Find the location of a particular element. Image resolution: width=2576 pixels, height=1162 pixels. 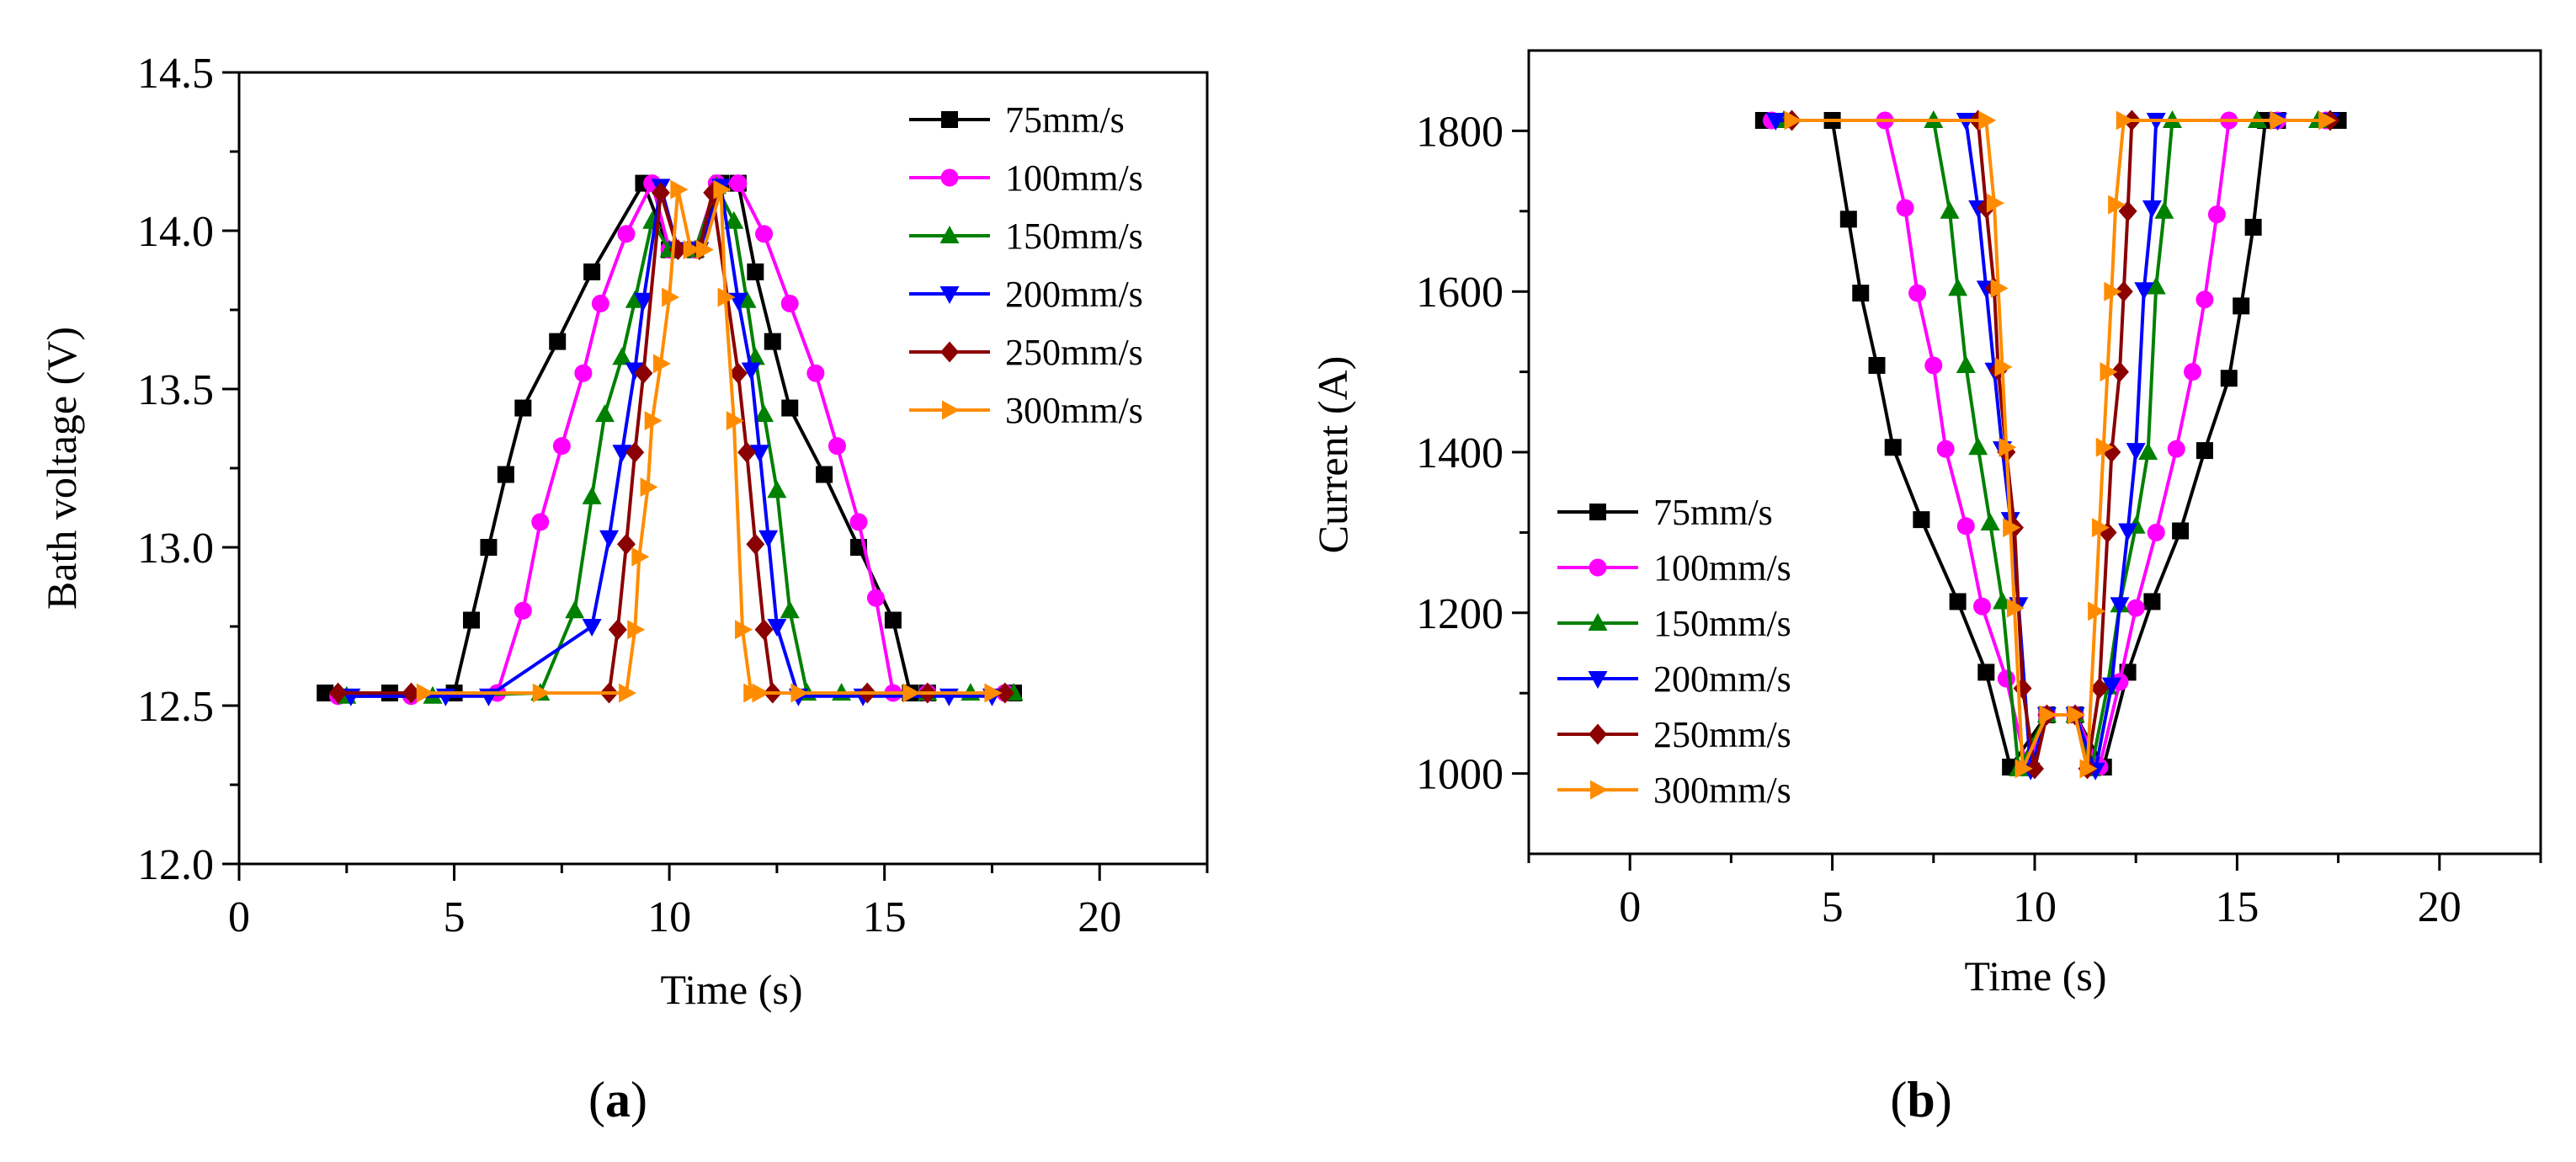

legend-label: 300mm/s is located at coordinates (1074, 410).